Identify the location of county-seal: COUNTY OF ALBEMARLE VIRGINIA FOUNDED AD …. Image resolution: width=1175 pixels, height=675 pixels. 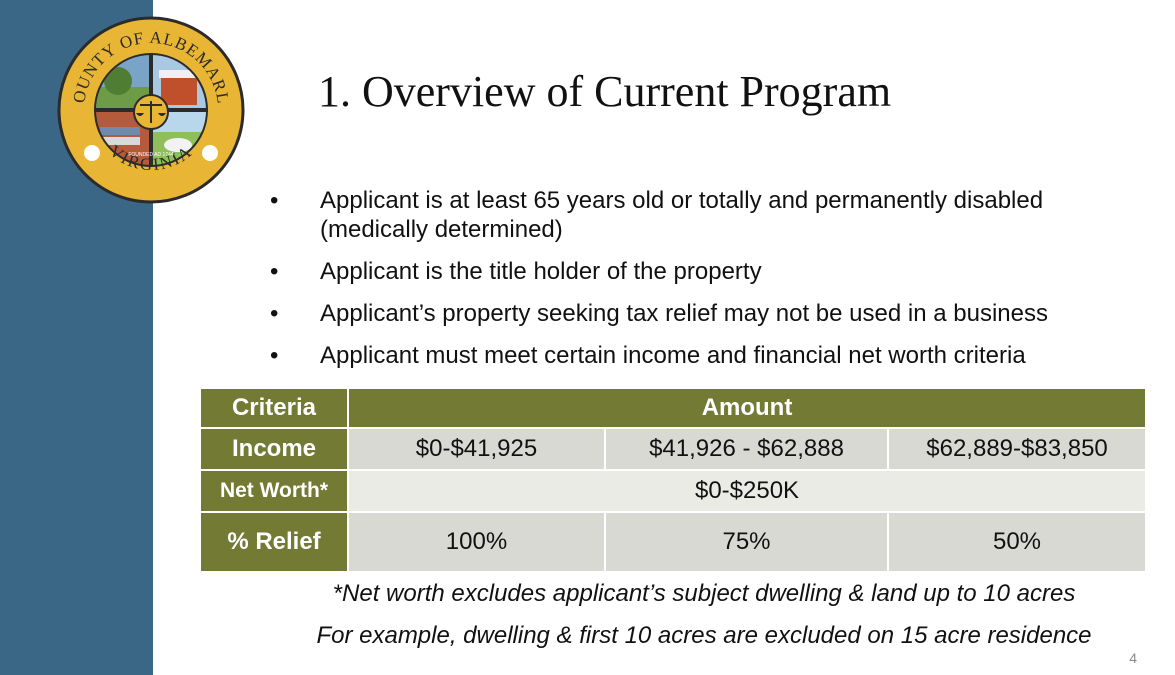
(150, 109).